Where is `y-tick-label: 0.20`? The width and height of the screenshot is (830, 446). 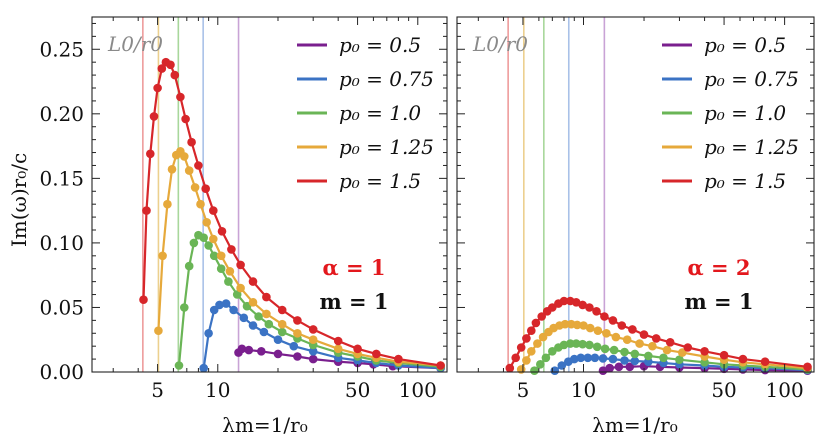
y-tick-label: 0.20 is located at coordinates (61, 114).